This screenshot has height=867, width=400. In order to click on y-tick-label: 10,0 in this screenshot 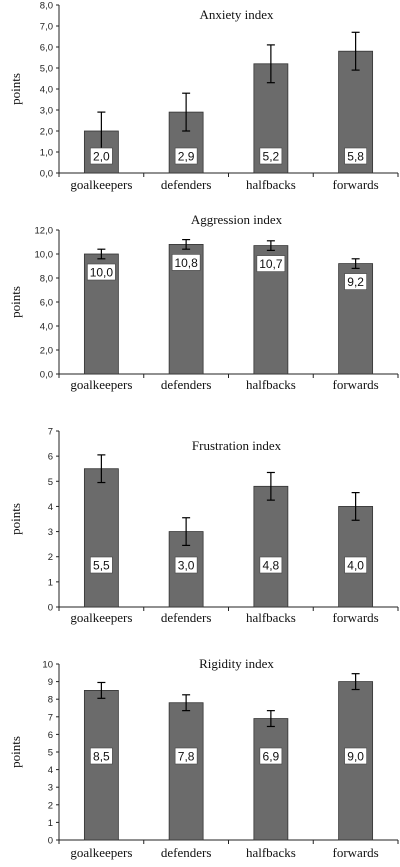, I will do `click(44, 255)`.